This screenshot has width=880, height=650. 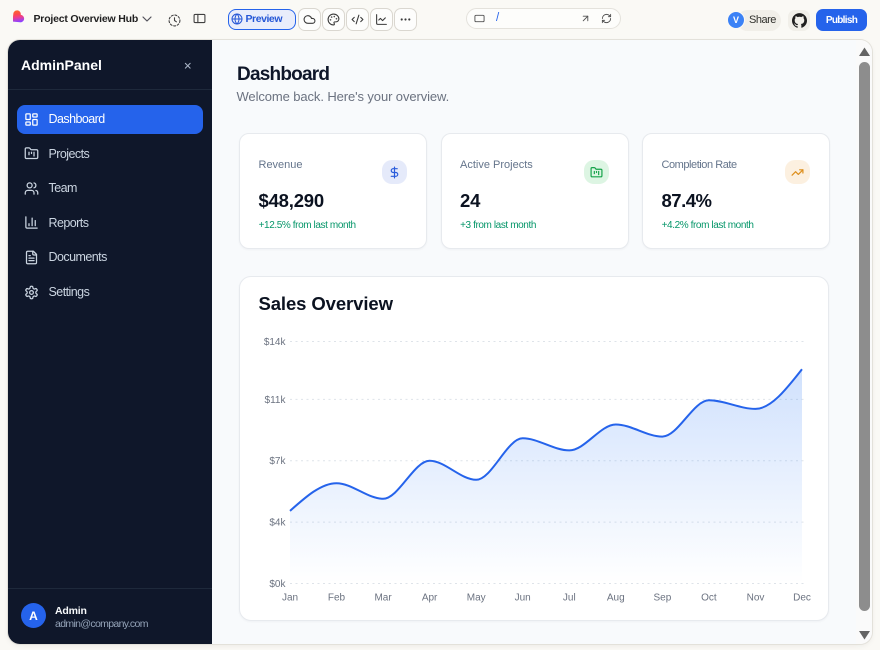 What do you see at coordinates (802, 598) in the screenshot?
I see `svg-text: Dec` at bounding box center [802, 598].